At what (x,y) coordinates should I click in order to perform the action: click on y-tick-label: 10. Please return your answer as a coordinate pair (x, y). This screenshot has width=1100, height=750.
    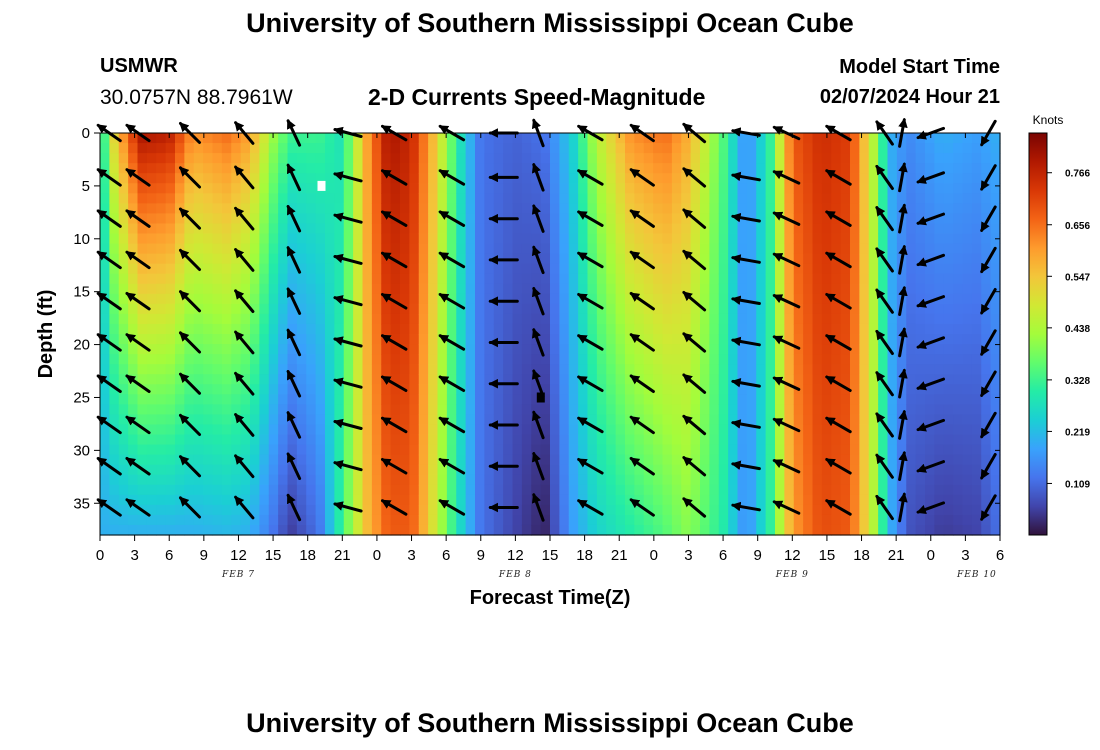
    Looking at the image, I should click on (81, 239).